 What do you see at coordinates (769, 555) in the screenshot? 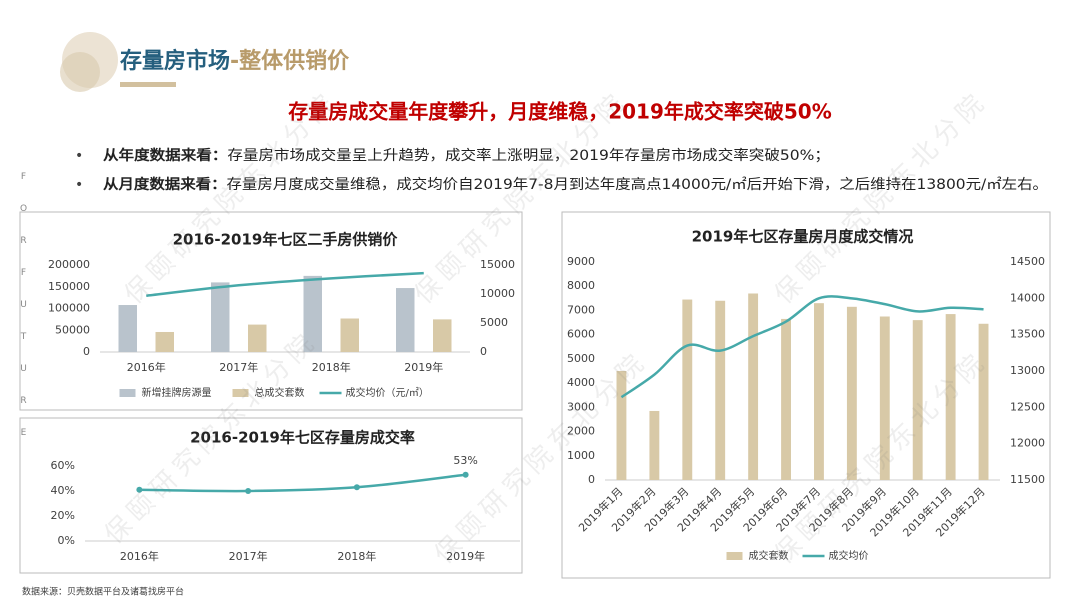
I see `legend-label: 成交套数` at bounding box center [769, 555].